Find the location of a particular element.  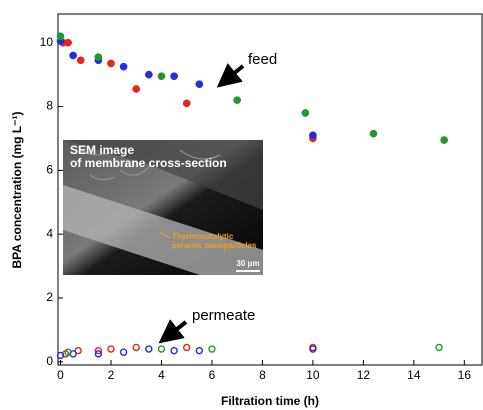

annotation: permeate is located at coordinates (223, 315).